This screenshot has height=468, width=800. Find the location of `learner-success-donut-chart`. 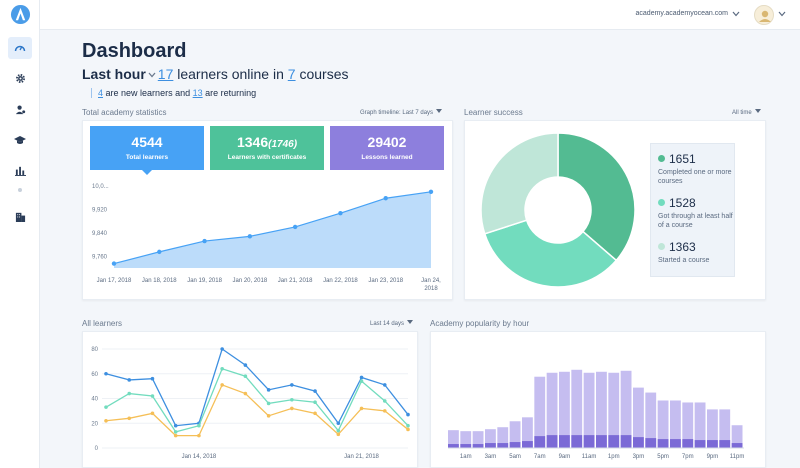

learner-success-donut-chart is located at coordinates (558, 210).